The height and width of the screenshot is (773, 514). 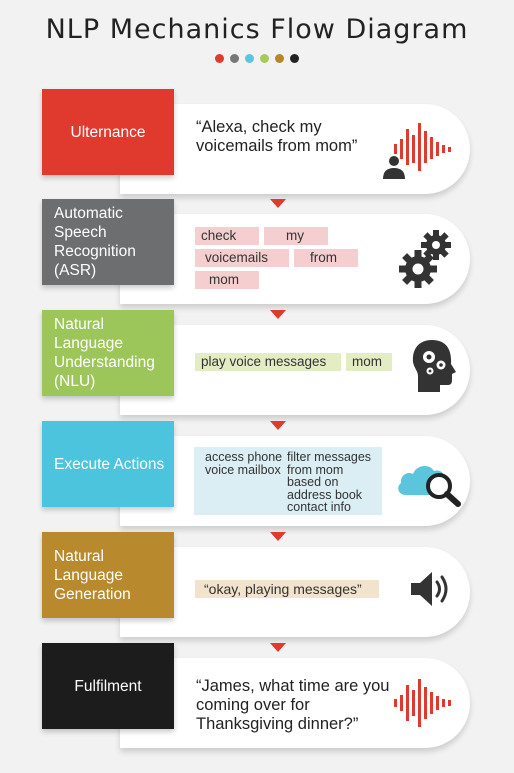 I want to click on intent-tag: play voice messages, so click(x=268, y=362).